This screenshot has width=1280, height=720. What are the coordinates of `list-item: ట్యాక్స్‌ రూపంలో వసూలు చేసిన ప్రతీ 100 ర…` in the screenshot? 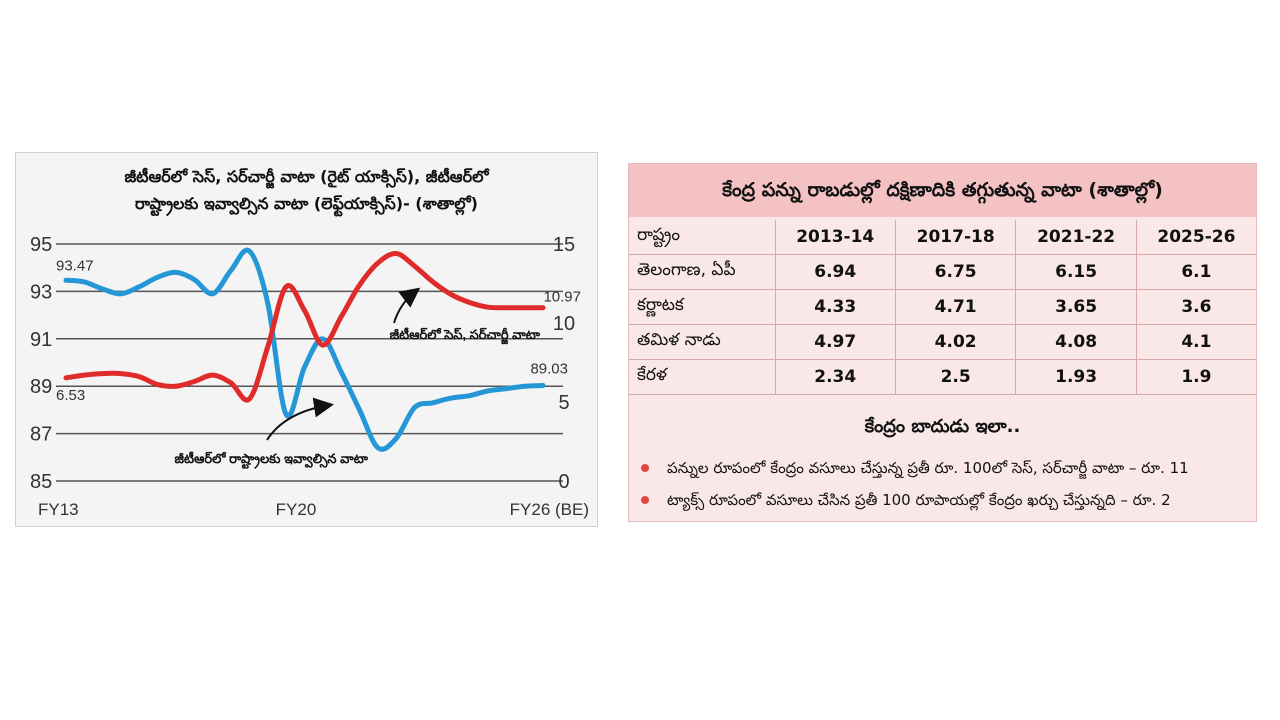 It's located at (942, 502).